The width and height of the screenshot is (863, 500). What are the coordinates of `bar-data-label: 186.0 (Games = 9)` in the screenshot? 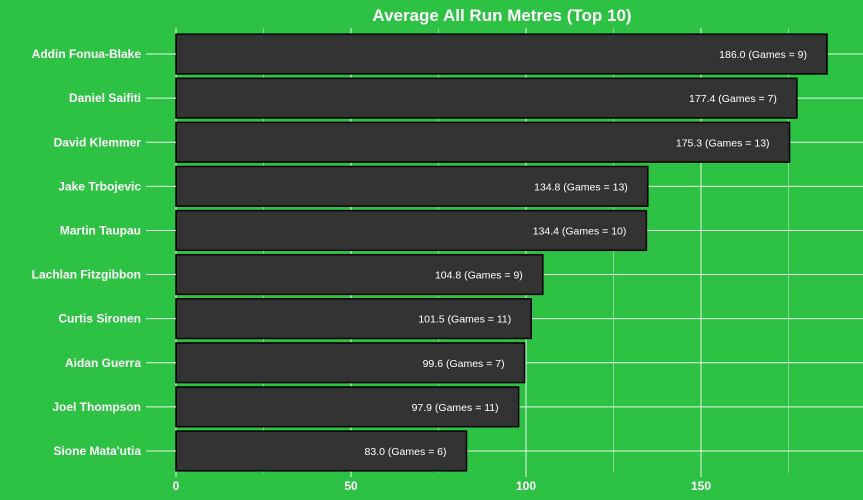 It's located at (763, 55).